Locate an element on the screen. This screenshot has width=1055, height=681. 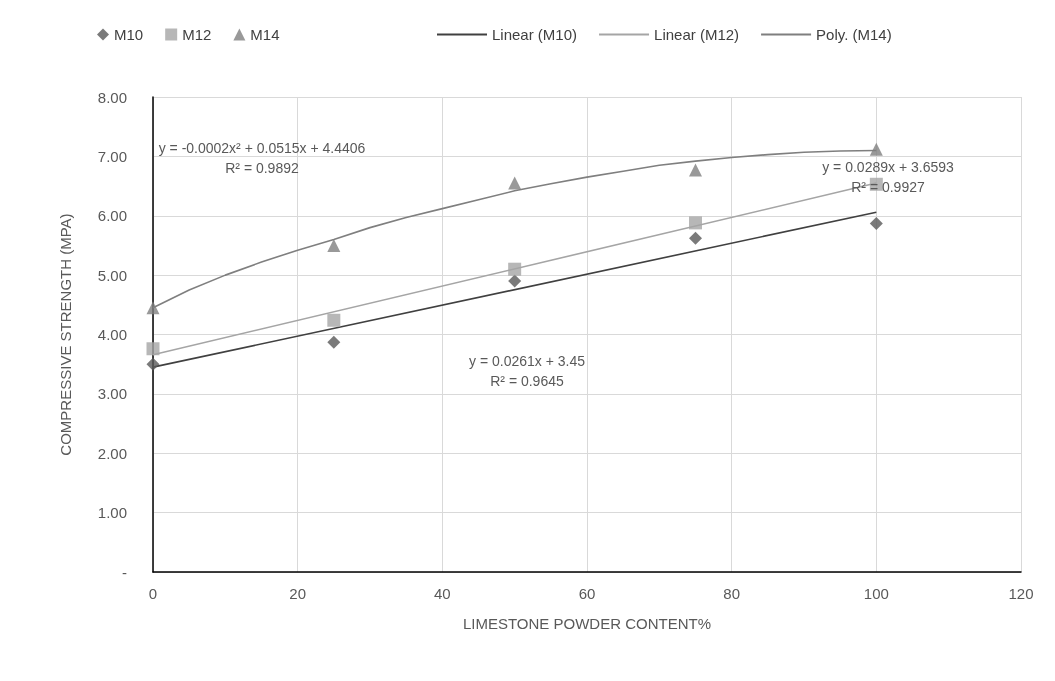
y-tick-label: 5.00 is located at coordinates (112, 275).